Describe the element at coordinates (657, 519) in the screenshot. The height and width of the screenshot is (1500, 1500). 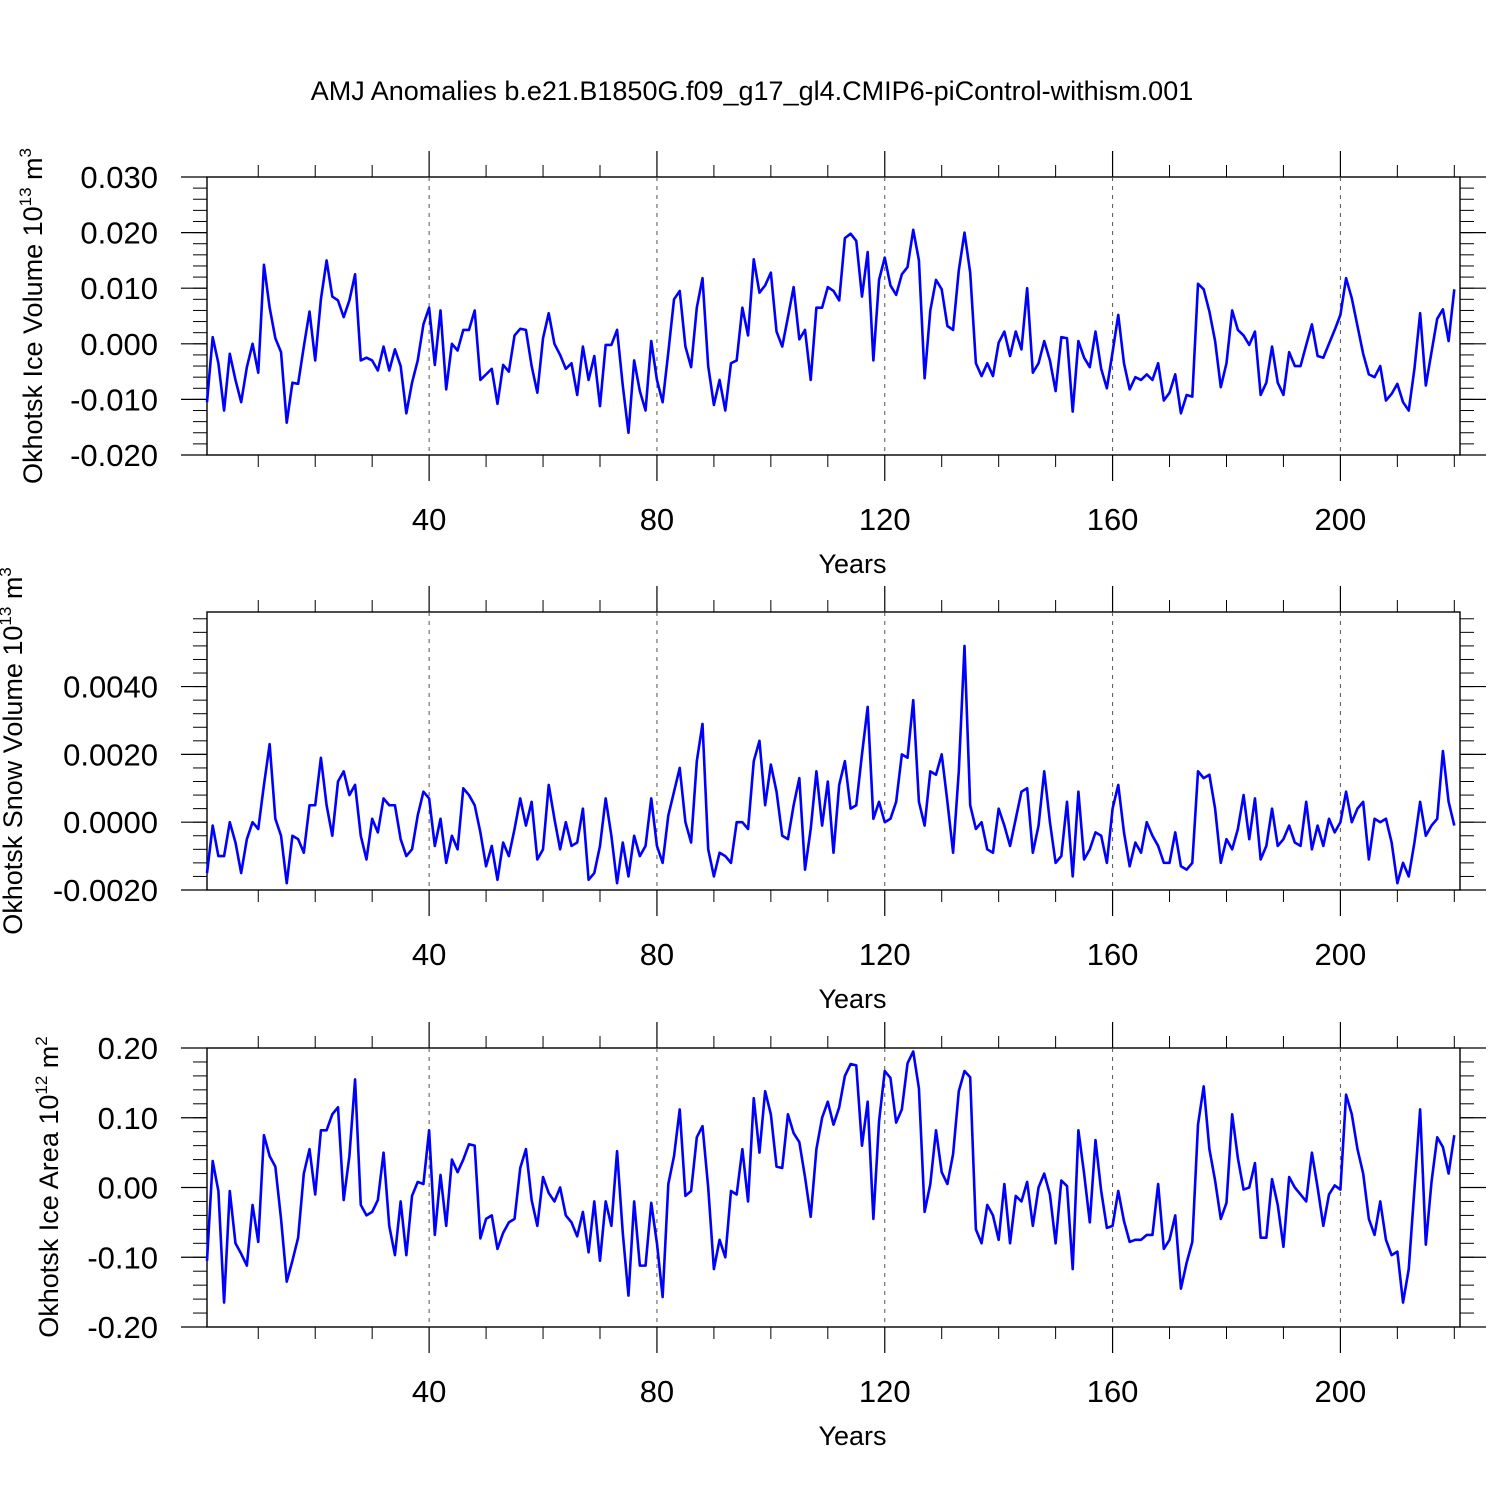
I see `ice-volume-x-tick-label: 80` at that location.